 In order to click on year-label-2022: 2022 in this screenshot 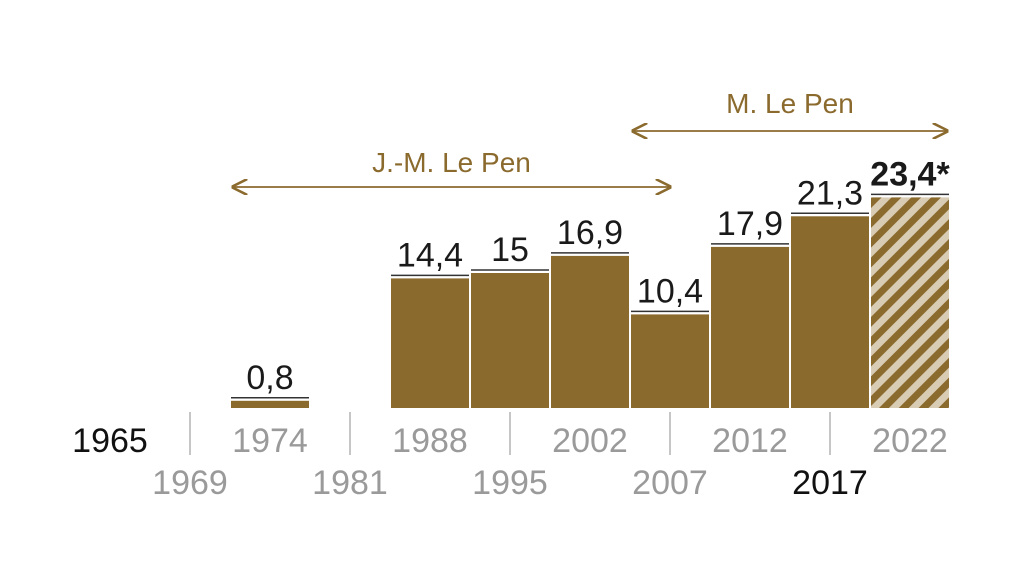, I will do `click(910, 441)`.